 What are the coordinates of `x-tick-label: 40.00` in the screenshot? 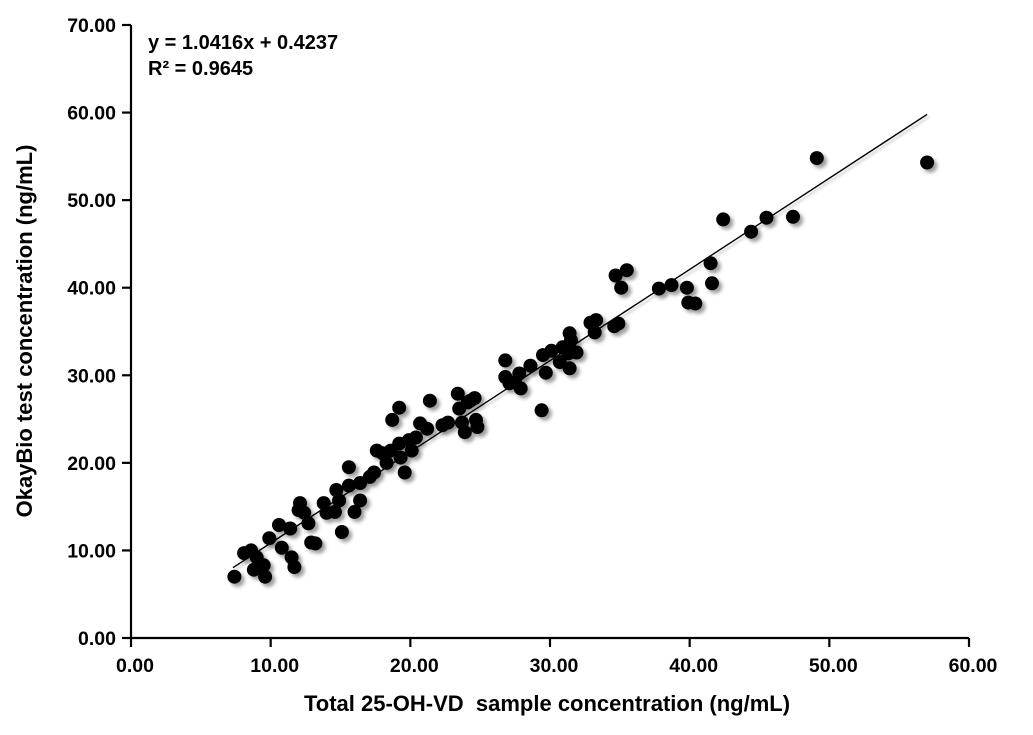 It's located at (693, 666).